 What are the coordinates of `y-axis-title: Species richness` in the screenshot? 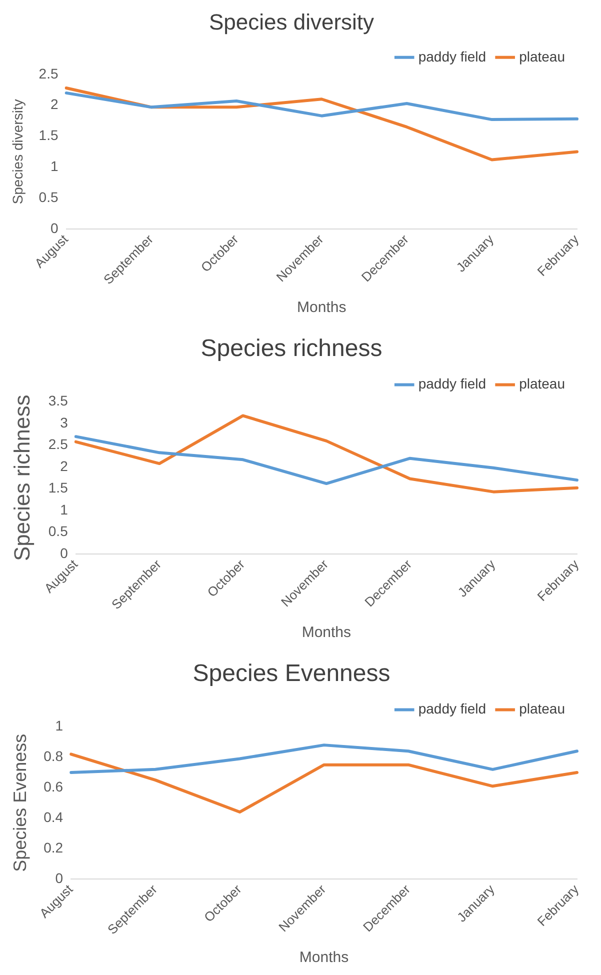 It's located at (21, 478).